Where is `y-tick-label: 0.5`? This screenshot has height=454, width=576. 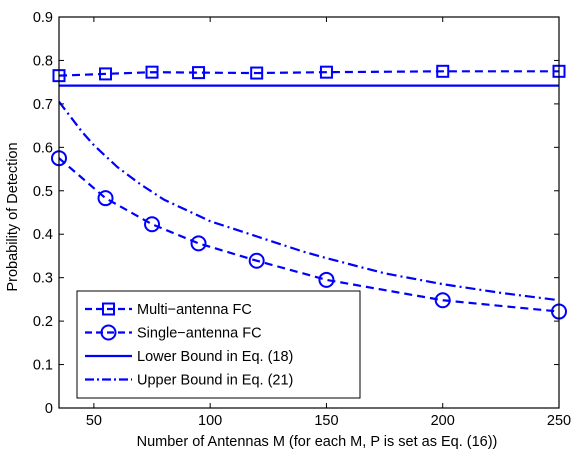
y-tick-label: 0.5 is located at coordinates (43, 192).